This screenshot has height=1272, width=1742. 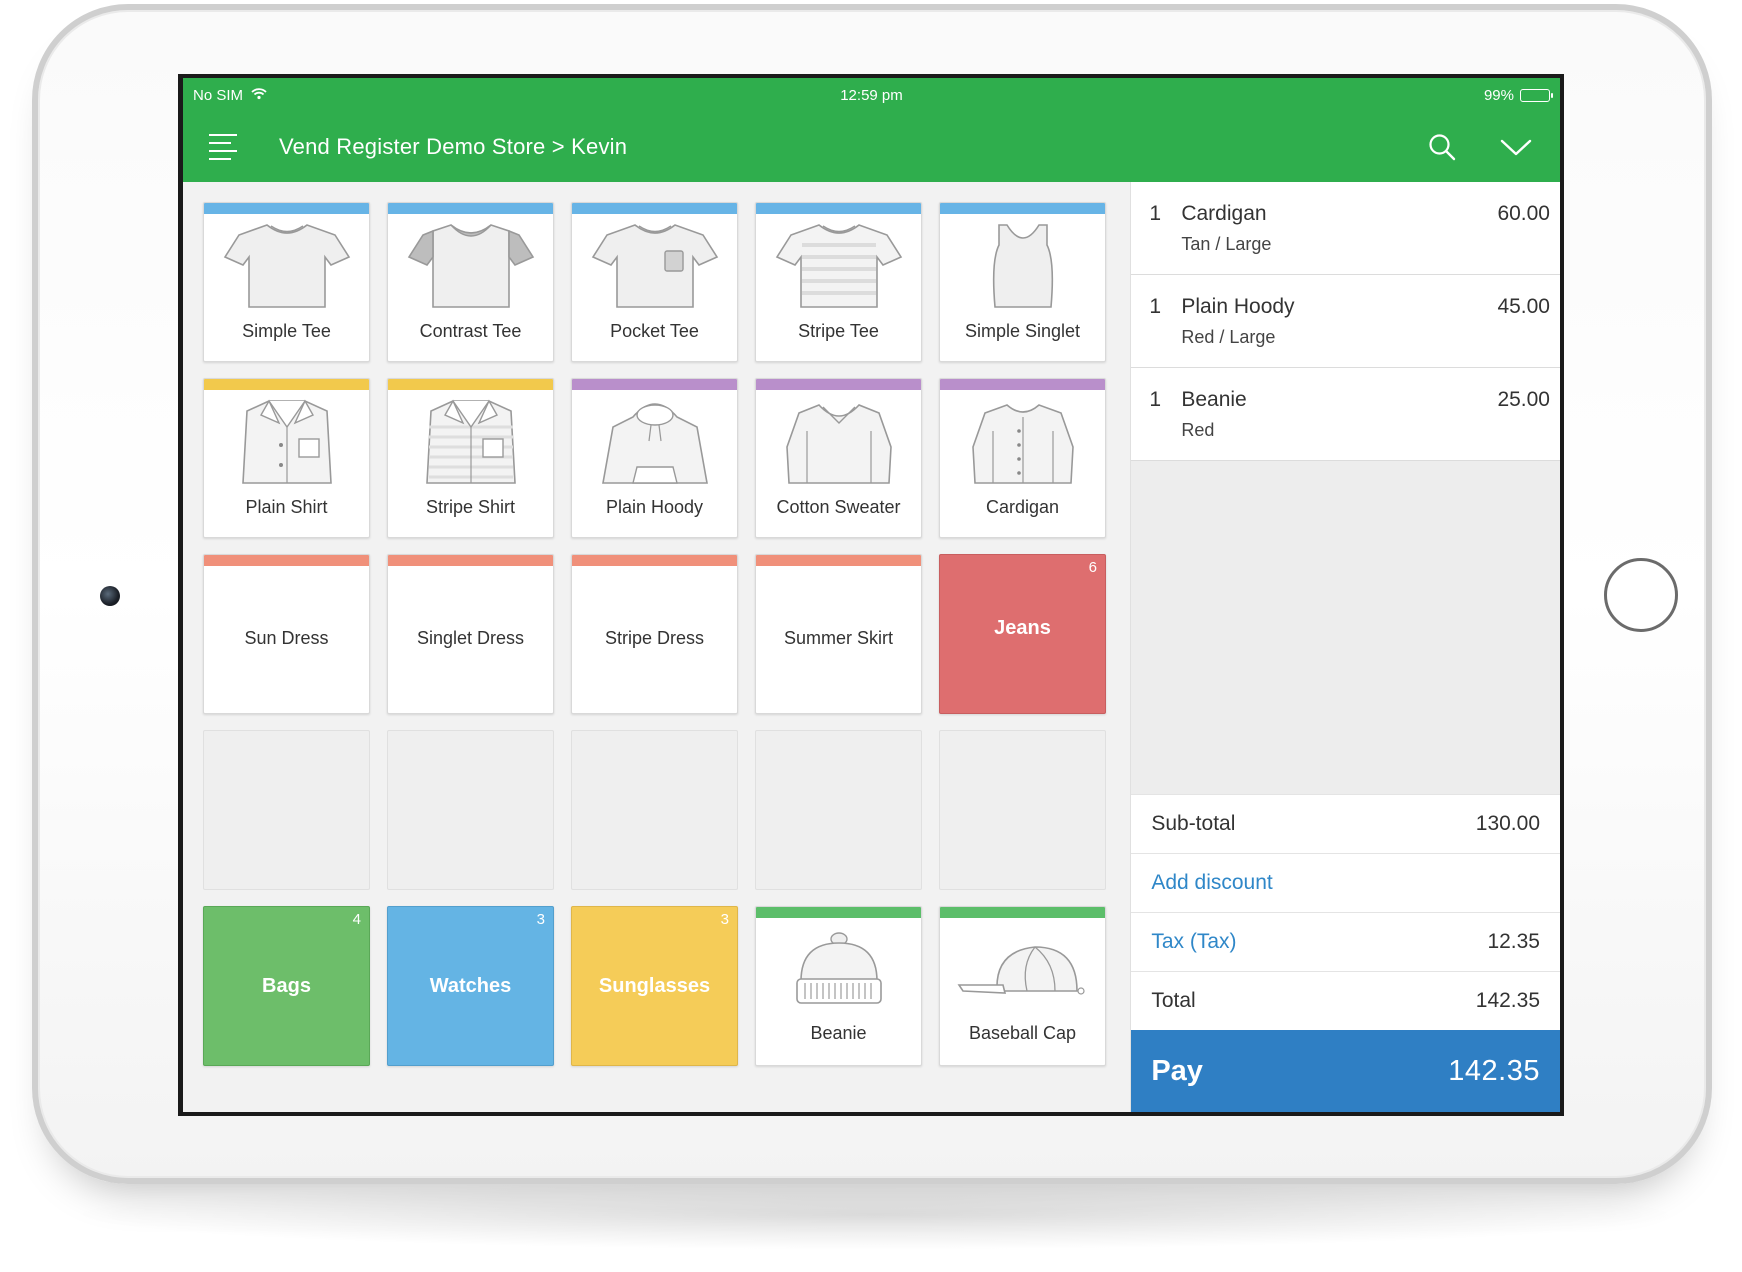 I want to click on product-label: Summer Skirt, so click(x=838, y=637).